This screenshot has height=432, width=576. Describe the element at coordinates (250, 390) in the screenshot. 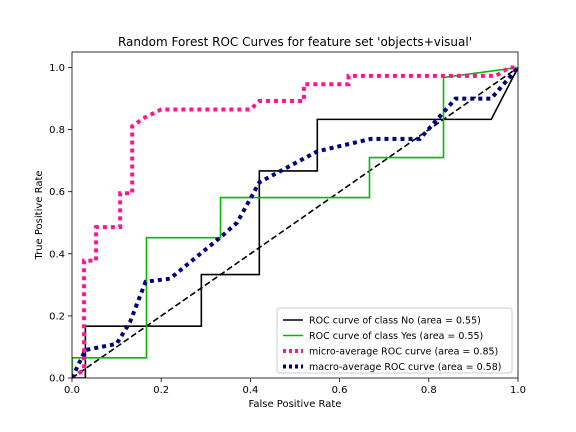

I see `x-tick-label: 0.4` at that location.